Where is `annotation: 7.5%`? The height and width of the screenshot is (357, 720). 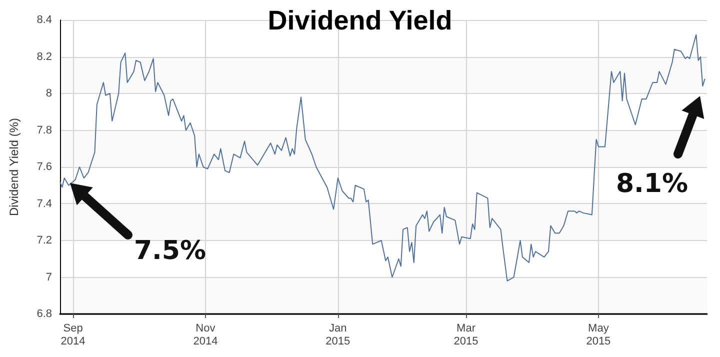
annotation: 7.5% is located at coordinates (170, 251).